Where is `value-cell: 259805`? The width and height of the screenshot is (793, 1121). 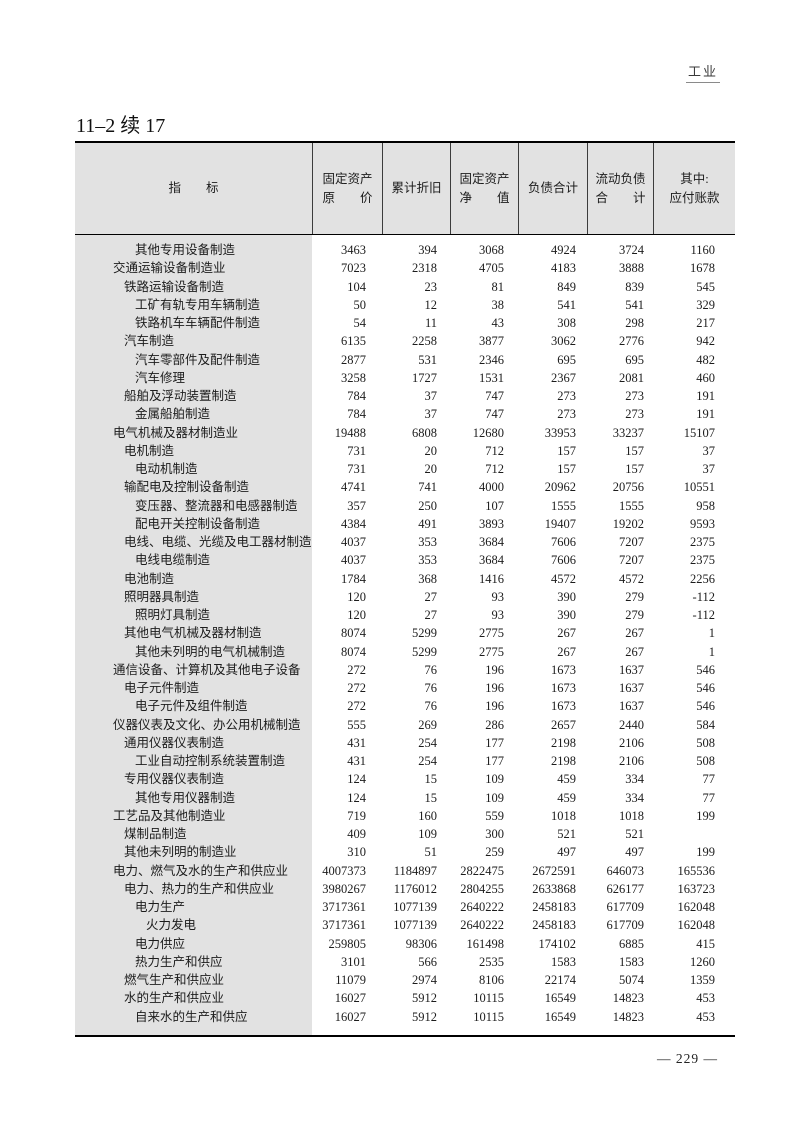
value-cell: 259805 is located at coordinates (347, 943).